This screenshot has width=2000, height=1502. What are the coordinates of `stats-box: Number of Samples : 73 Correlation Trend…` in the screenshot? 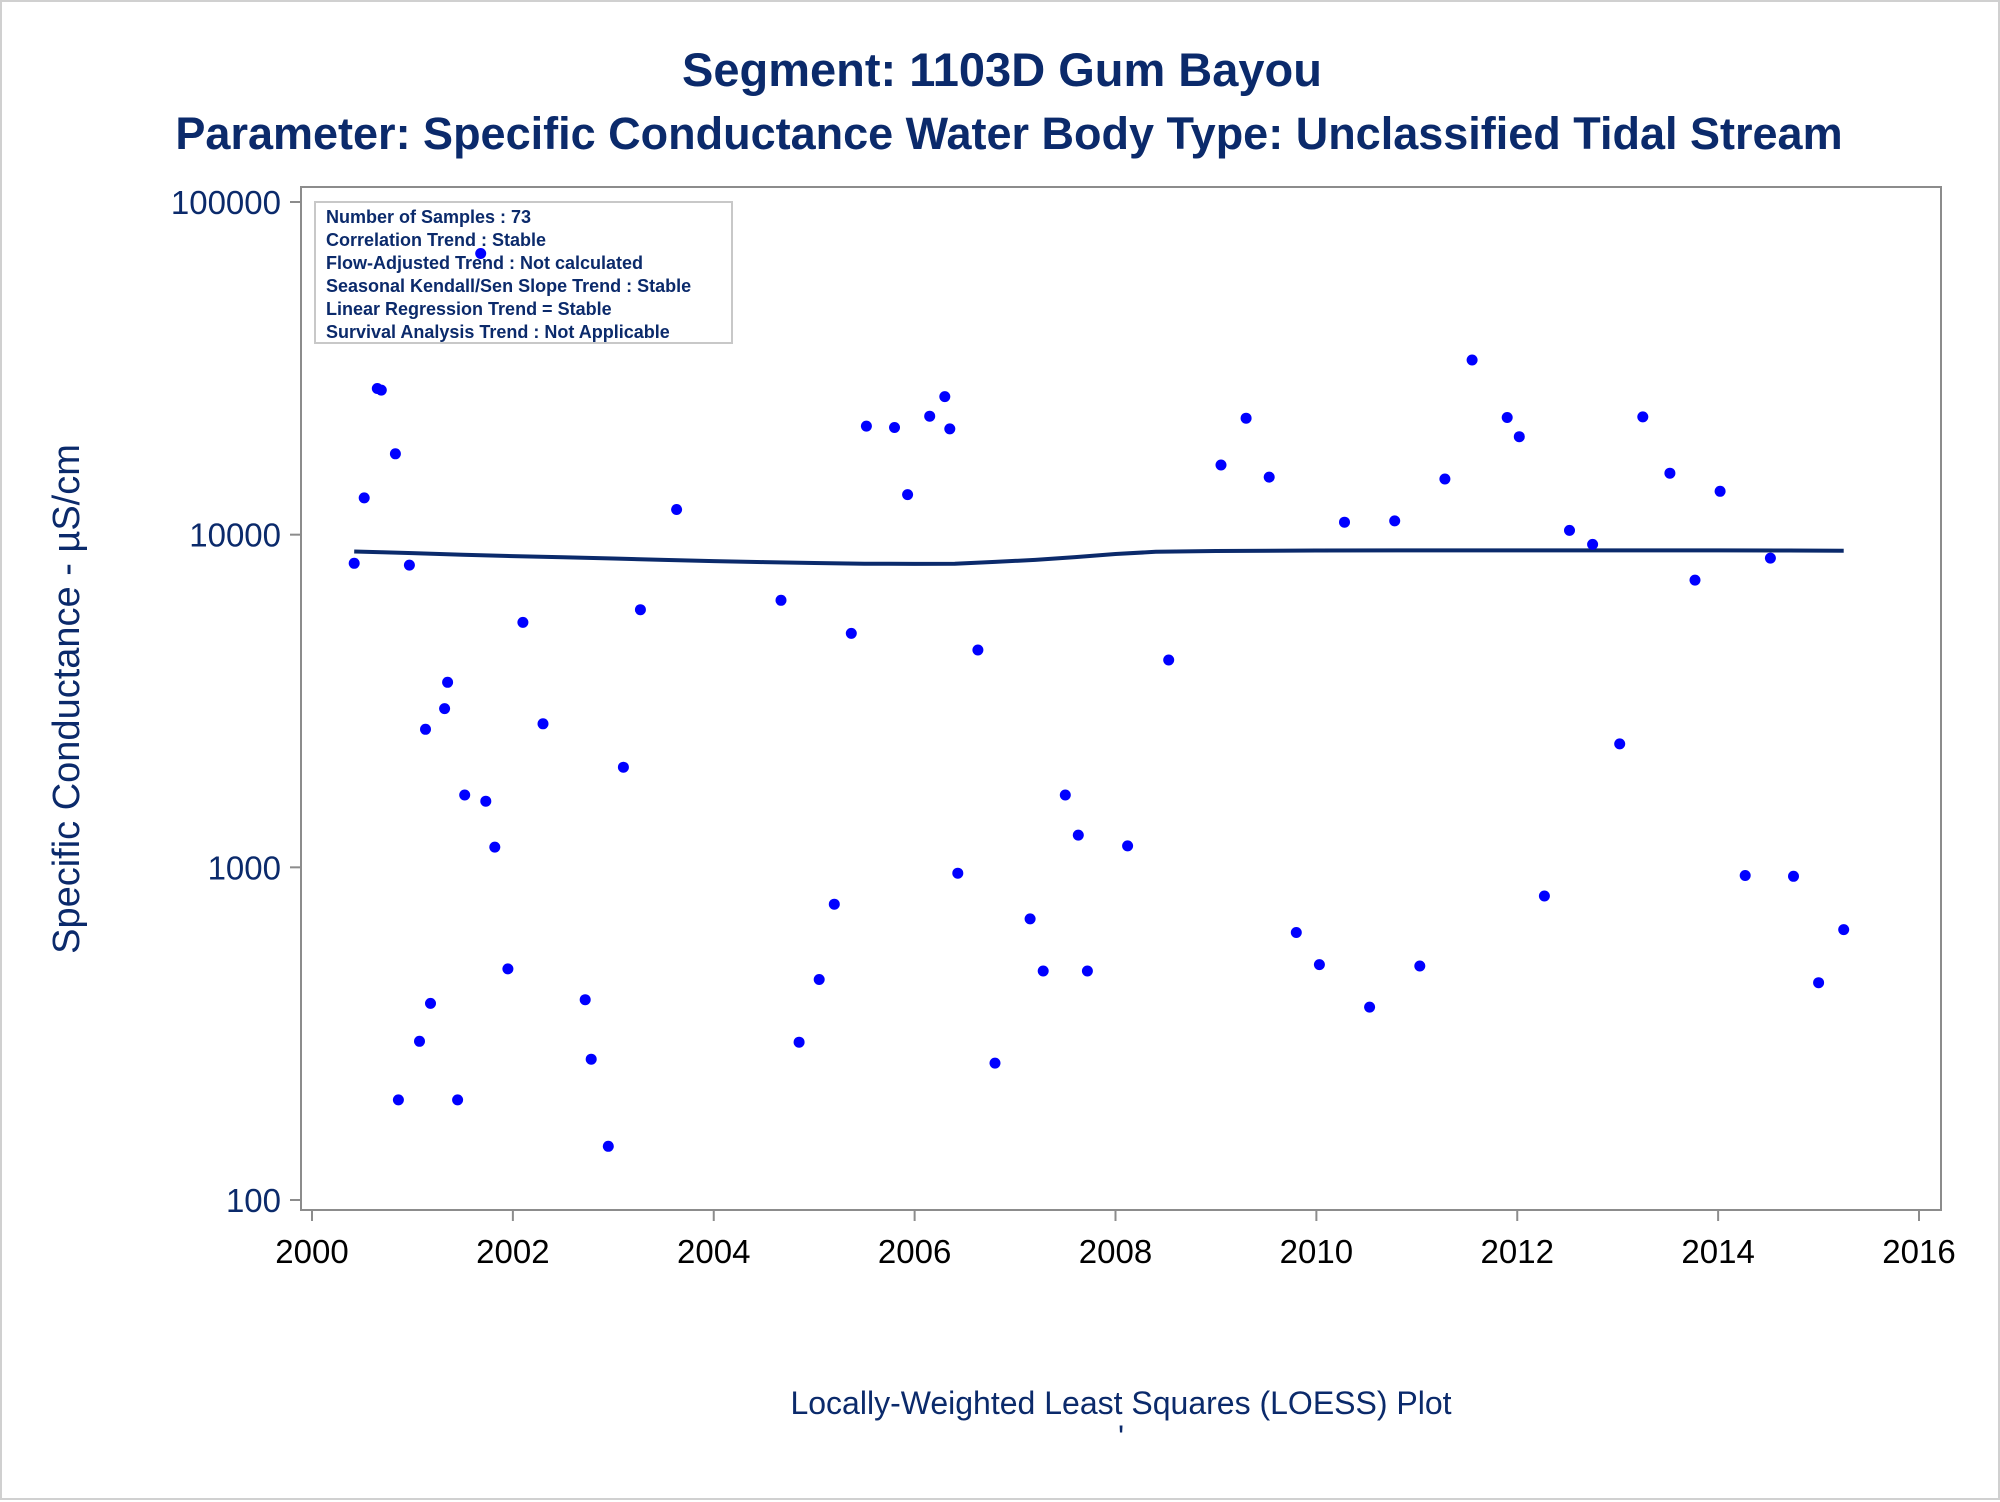 It's located at (523, 272).